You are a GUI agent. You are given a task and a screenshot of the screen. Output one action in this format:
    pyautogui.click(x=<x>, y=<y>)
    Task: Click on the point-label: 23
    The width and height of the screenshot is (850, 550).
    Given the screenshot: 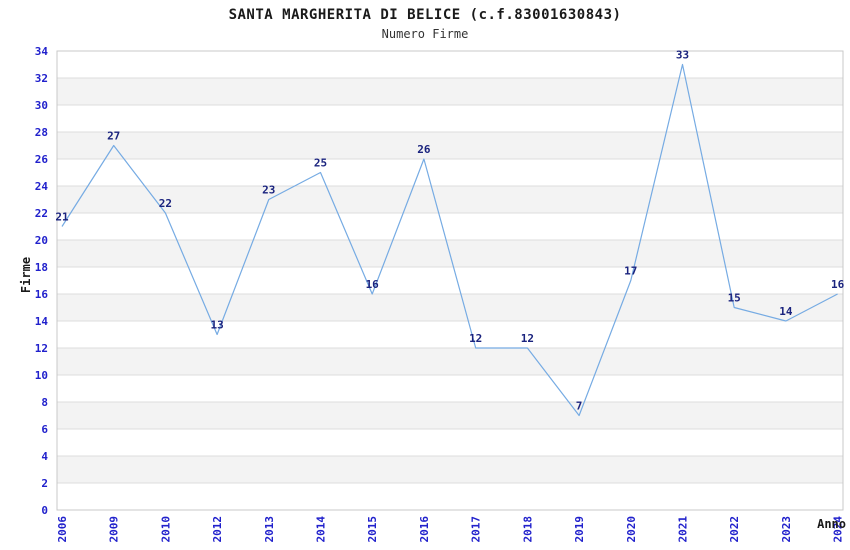 What is the action you would take?
    pyautogui.click(x=268, y=190)
    